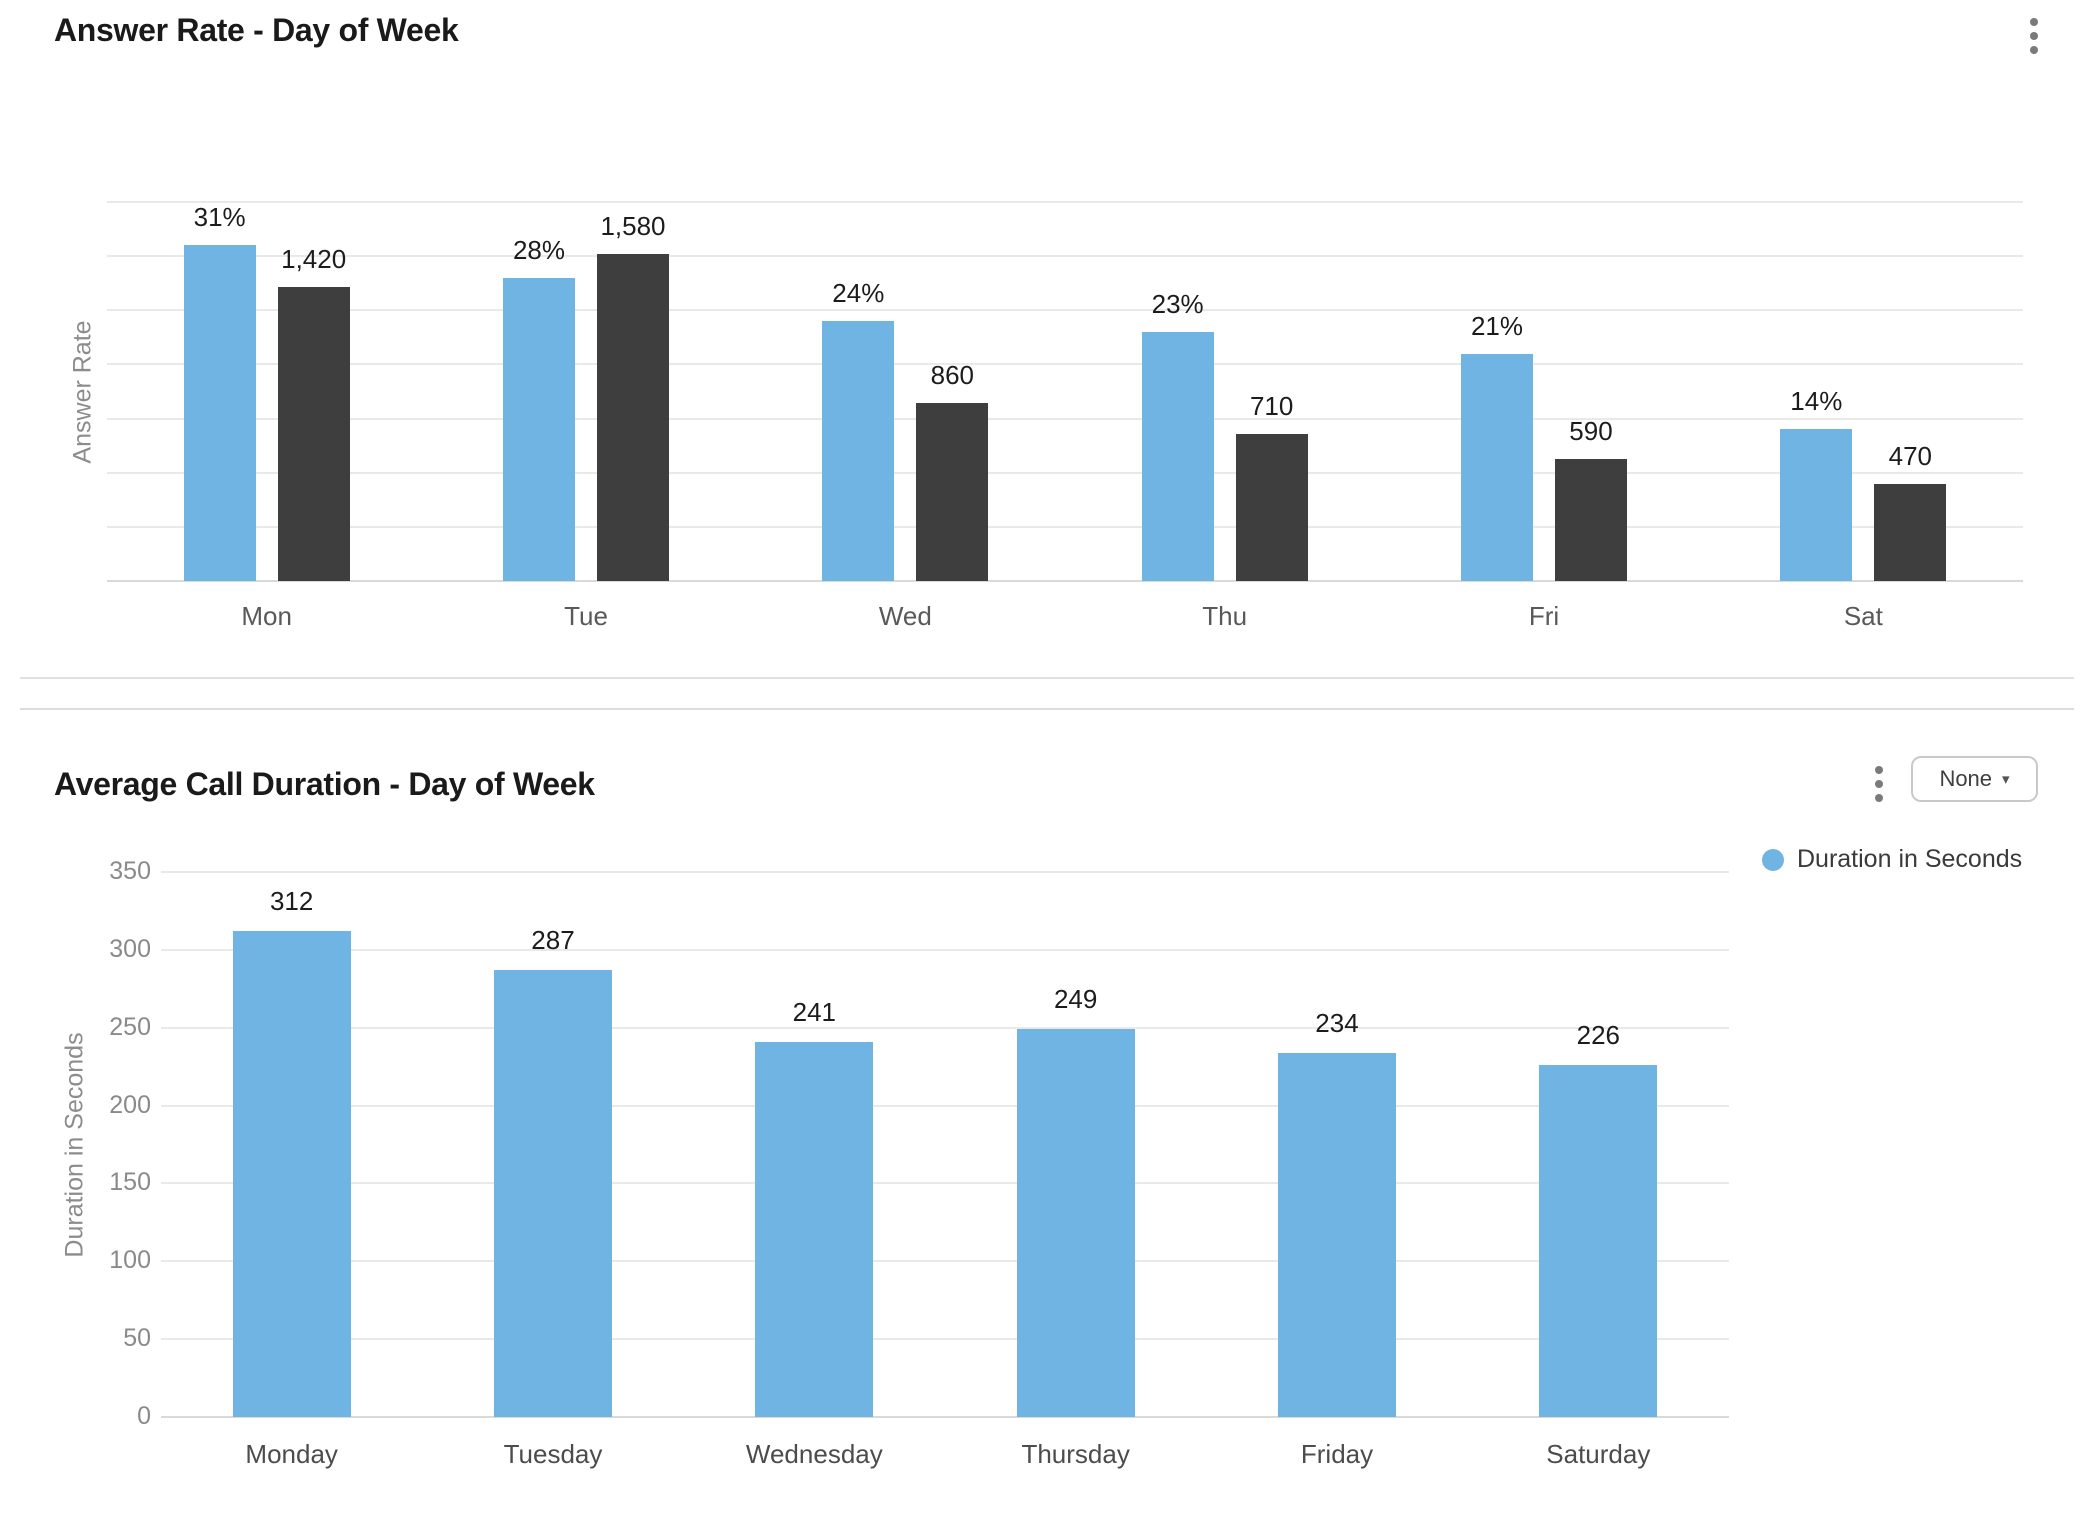 This screenshot has width=2094, height=1513. I want to click on call-count-value-label: 860, so click(952, 375).